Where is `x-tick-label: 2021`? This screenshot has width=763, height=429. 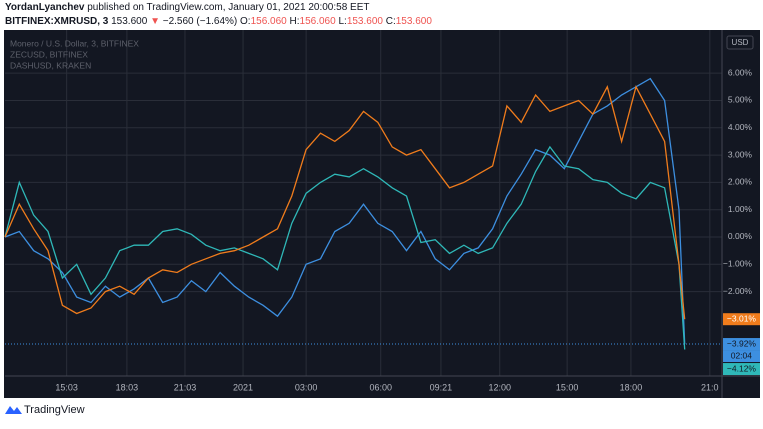
x-tick-label: 2021 is located at coordinates (243, 387).